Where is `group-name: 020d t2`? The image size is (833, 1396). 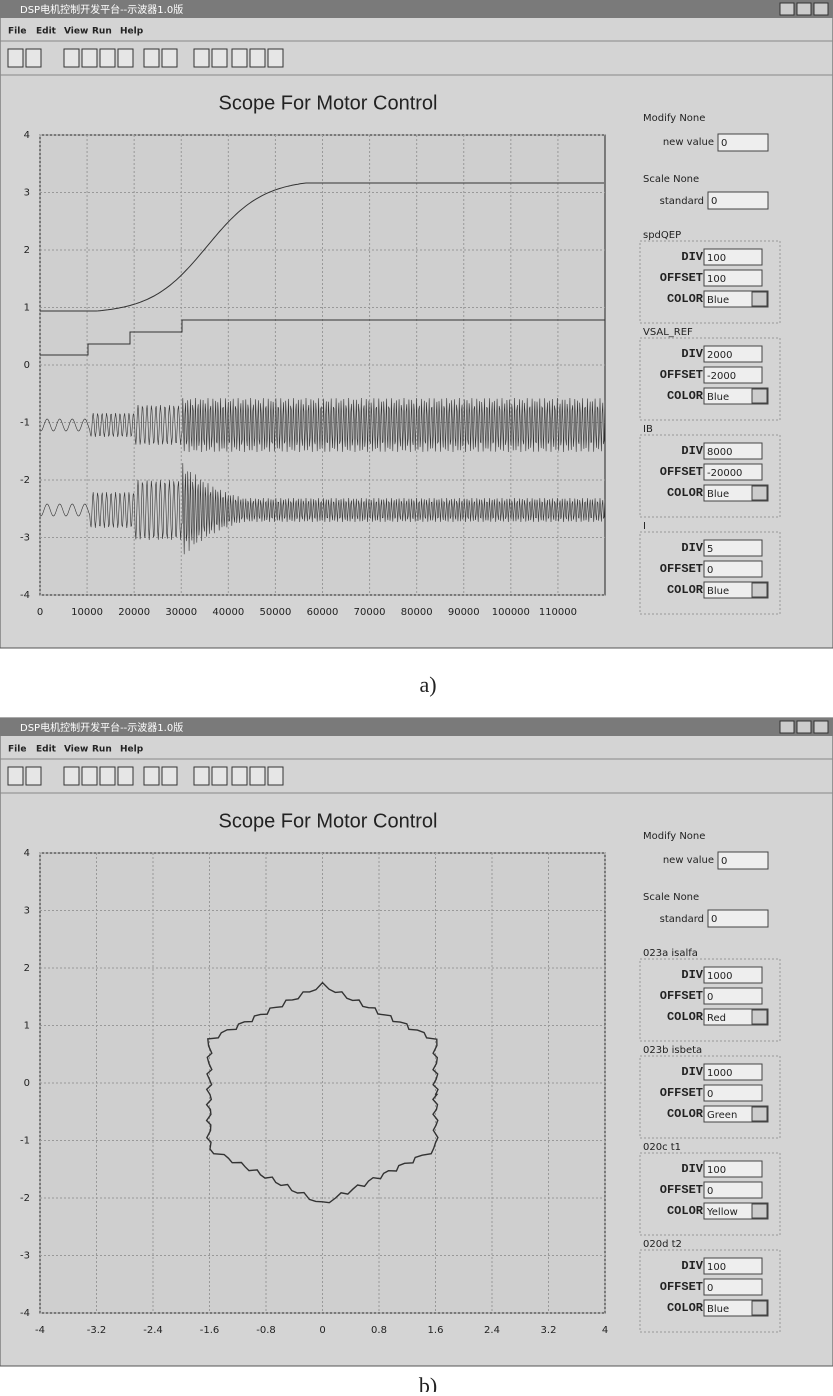 group-name: 020d t2 is located at coordinates (662, 1244).